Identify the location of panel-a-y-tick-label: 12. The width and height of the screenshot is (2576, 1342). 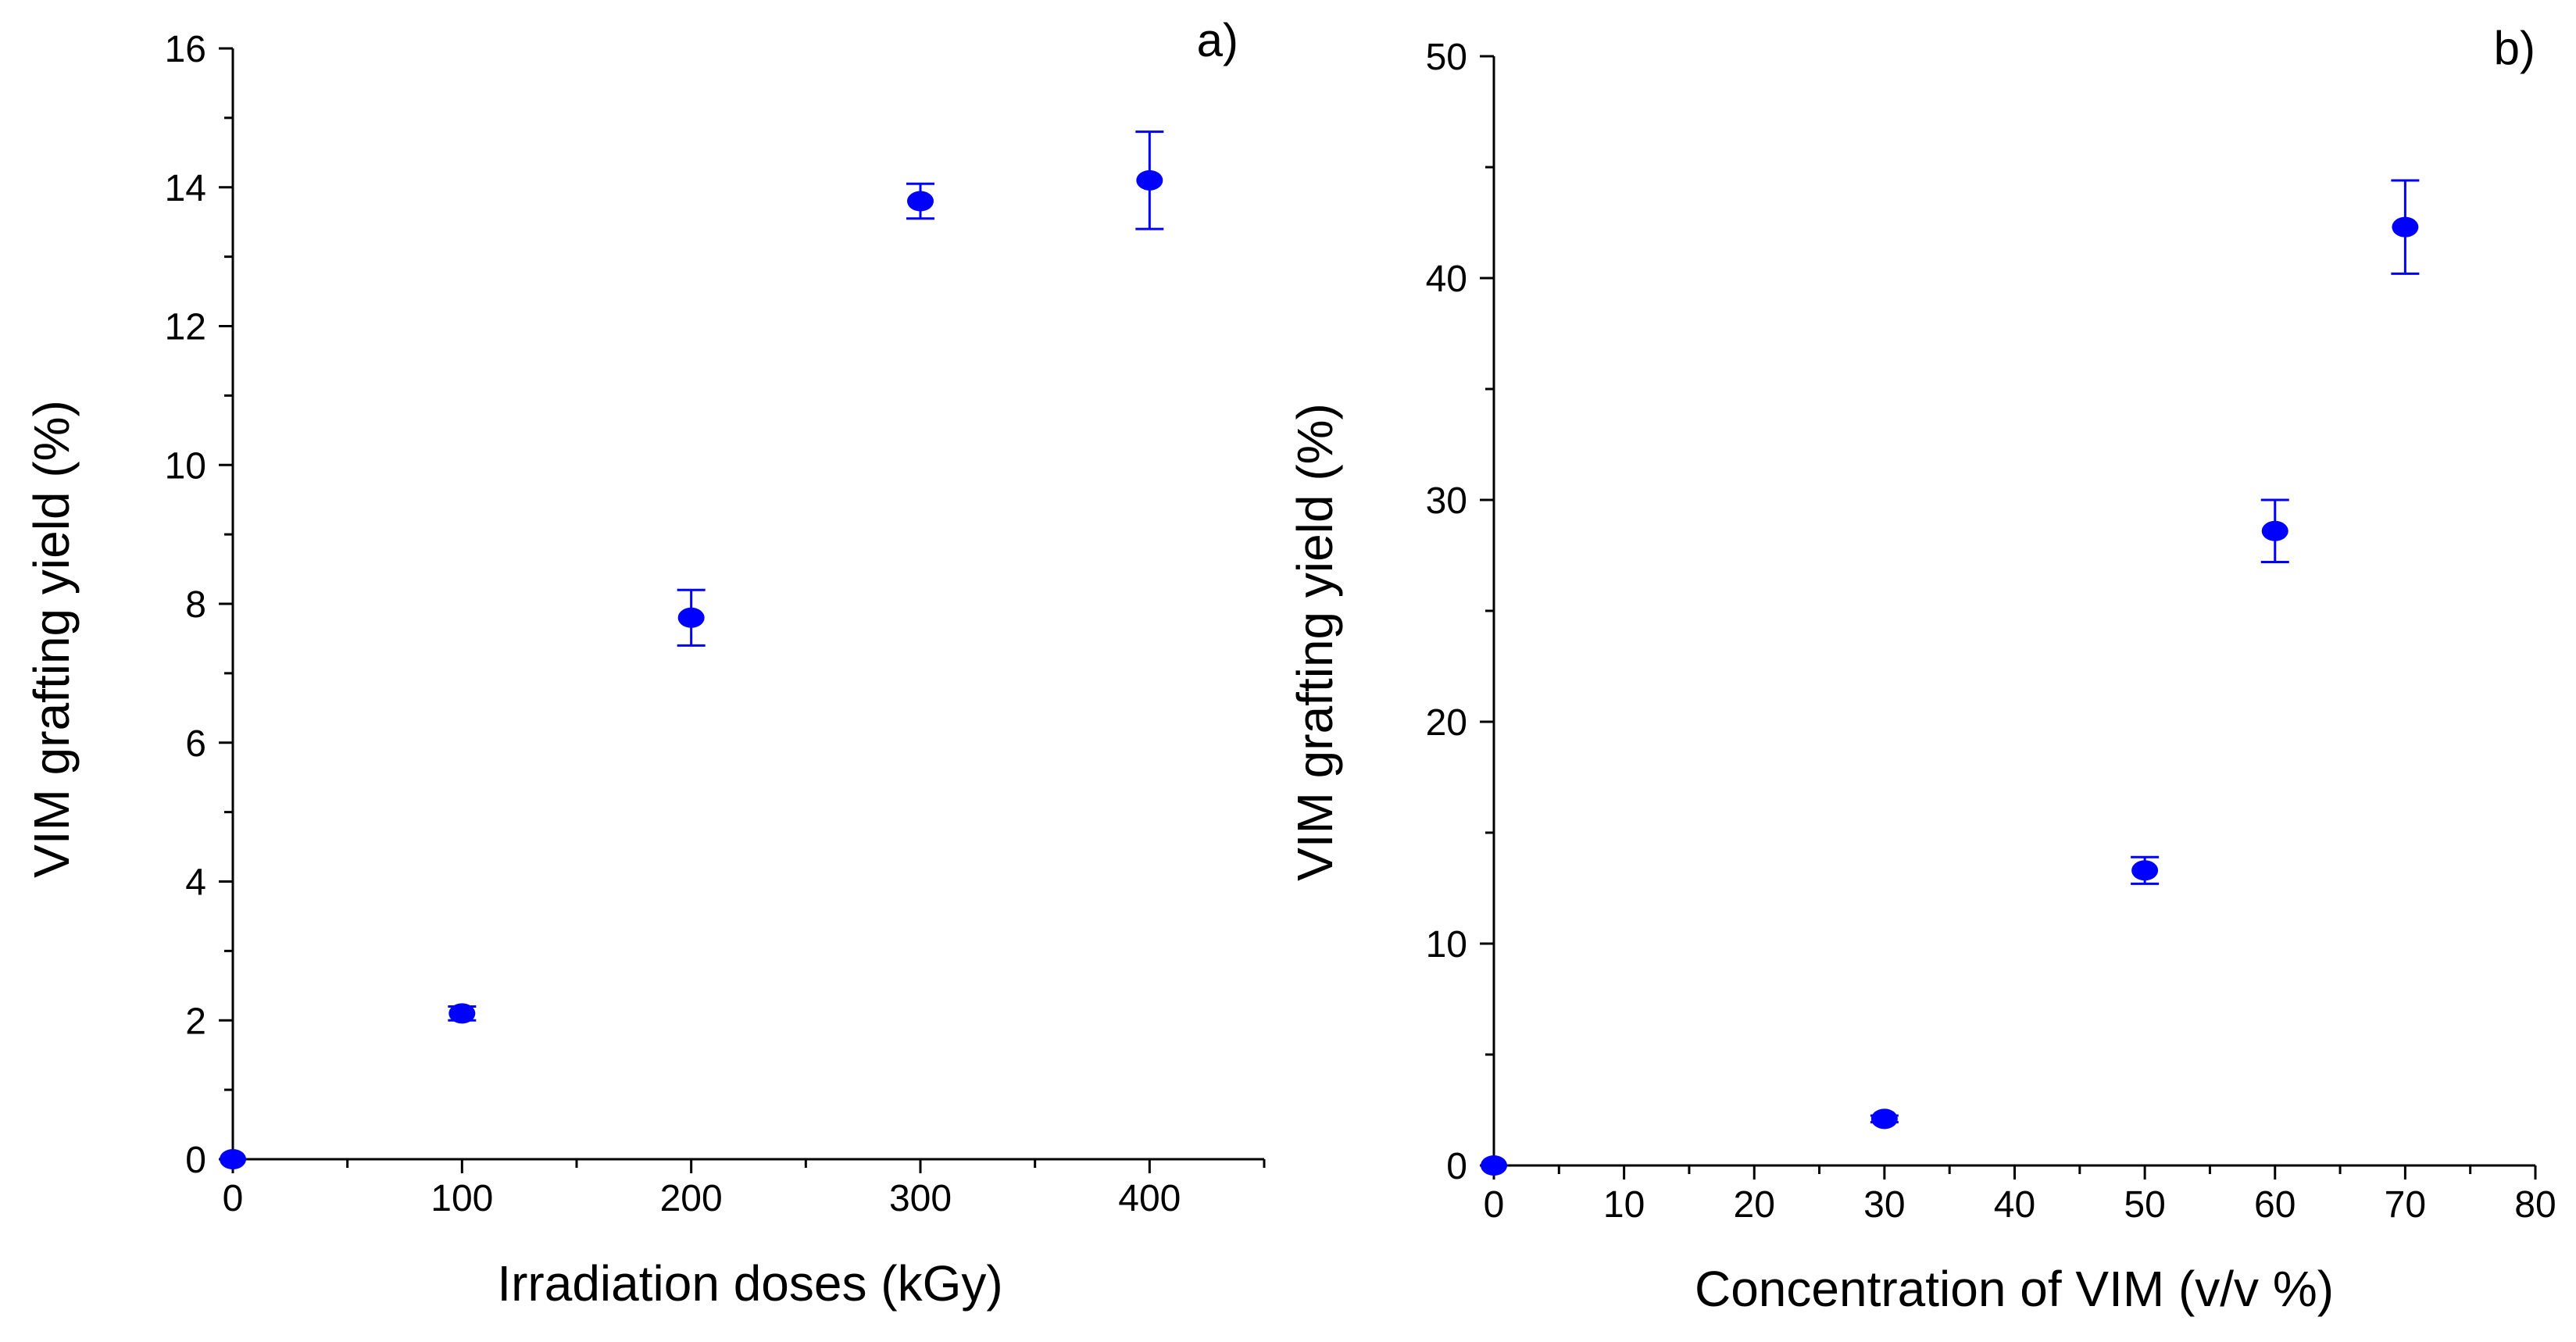
(186, 327).